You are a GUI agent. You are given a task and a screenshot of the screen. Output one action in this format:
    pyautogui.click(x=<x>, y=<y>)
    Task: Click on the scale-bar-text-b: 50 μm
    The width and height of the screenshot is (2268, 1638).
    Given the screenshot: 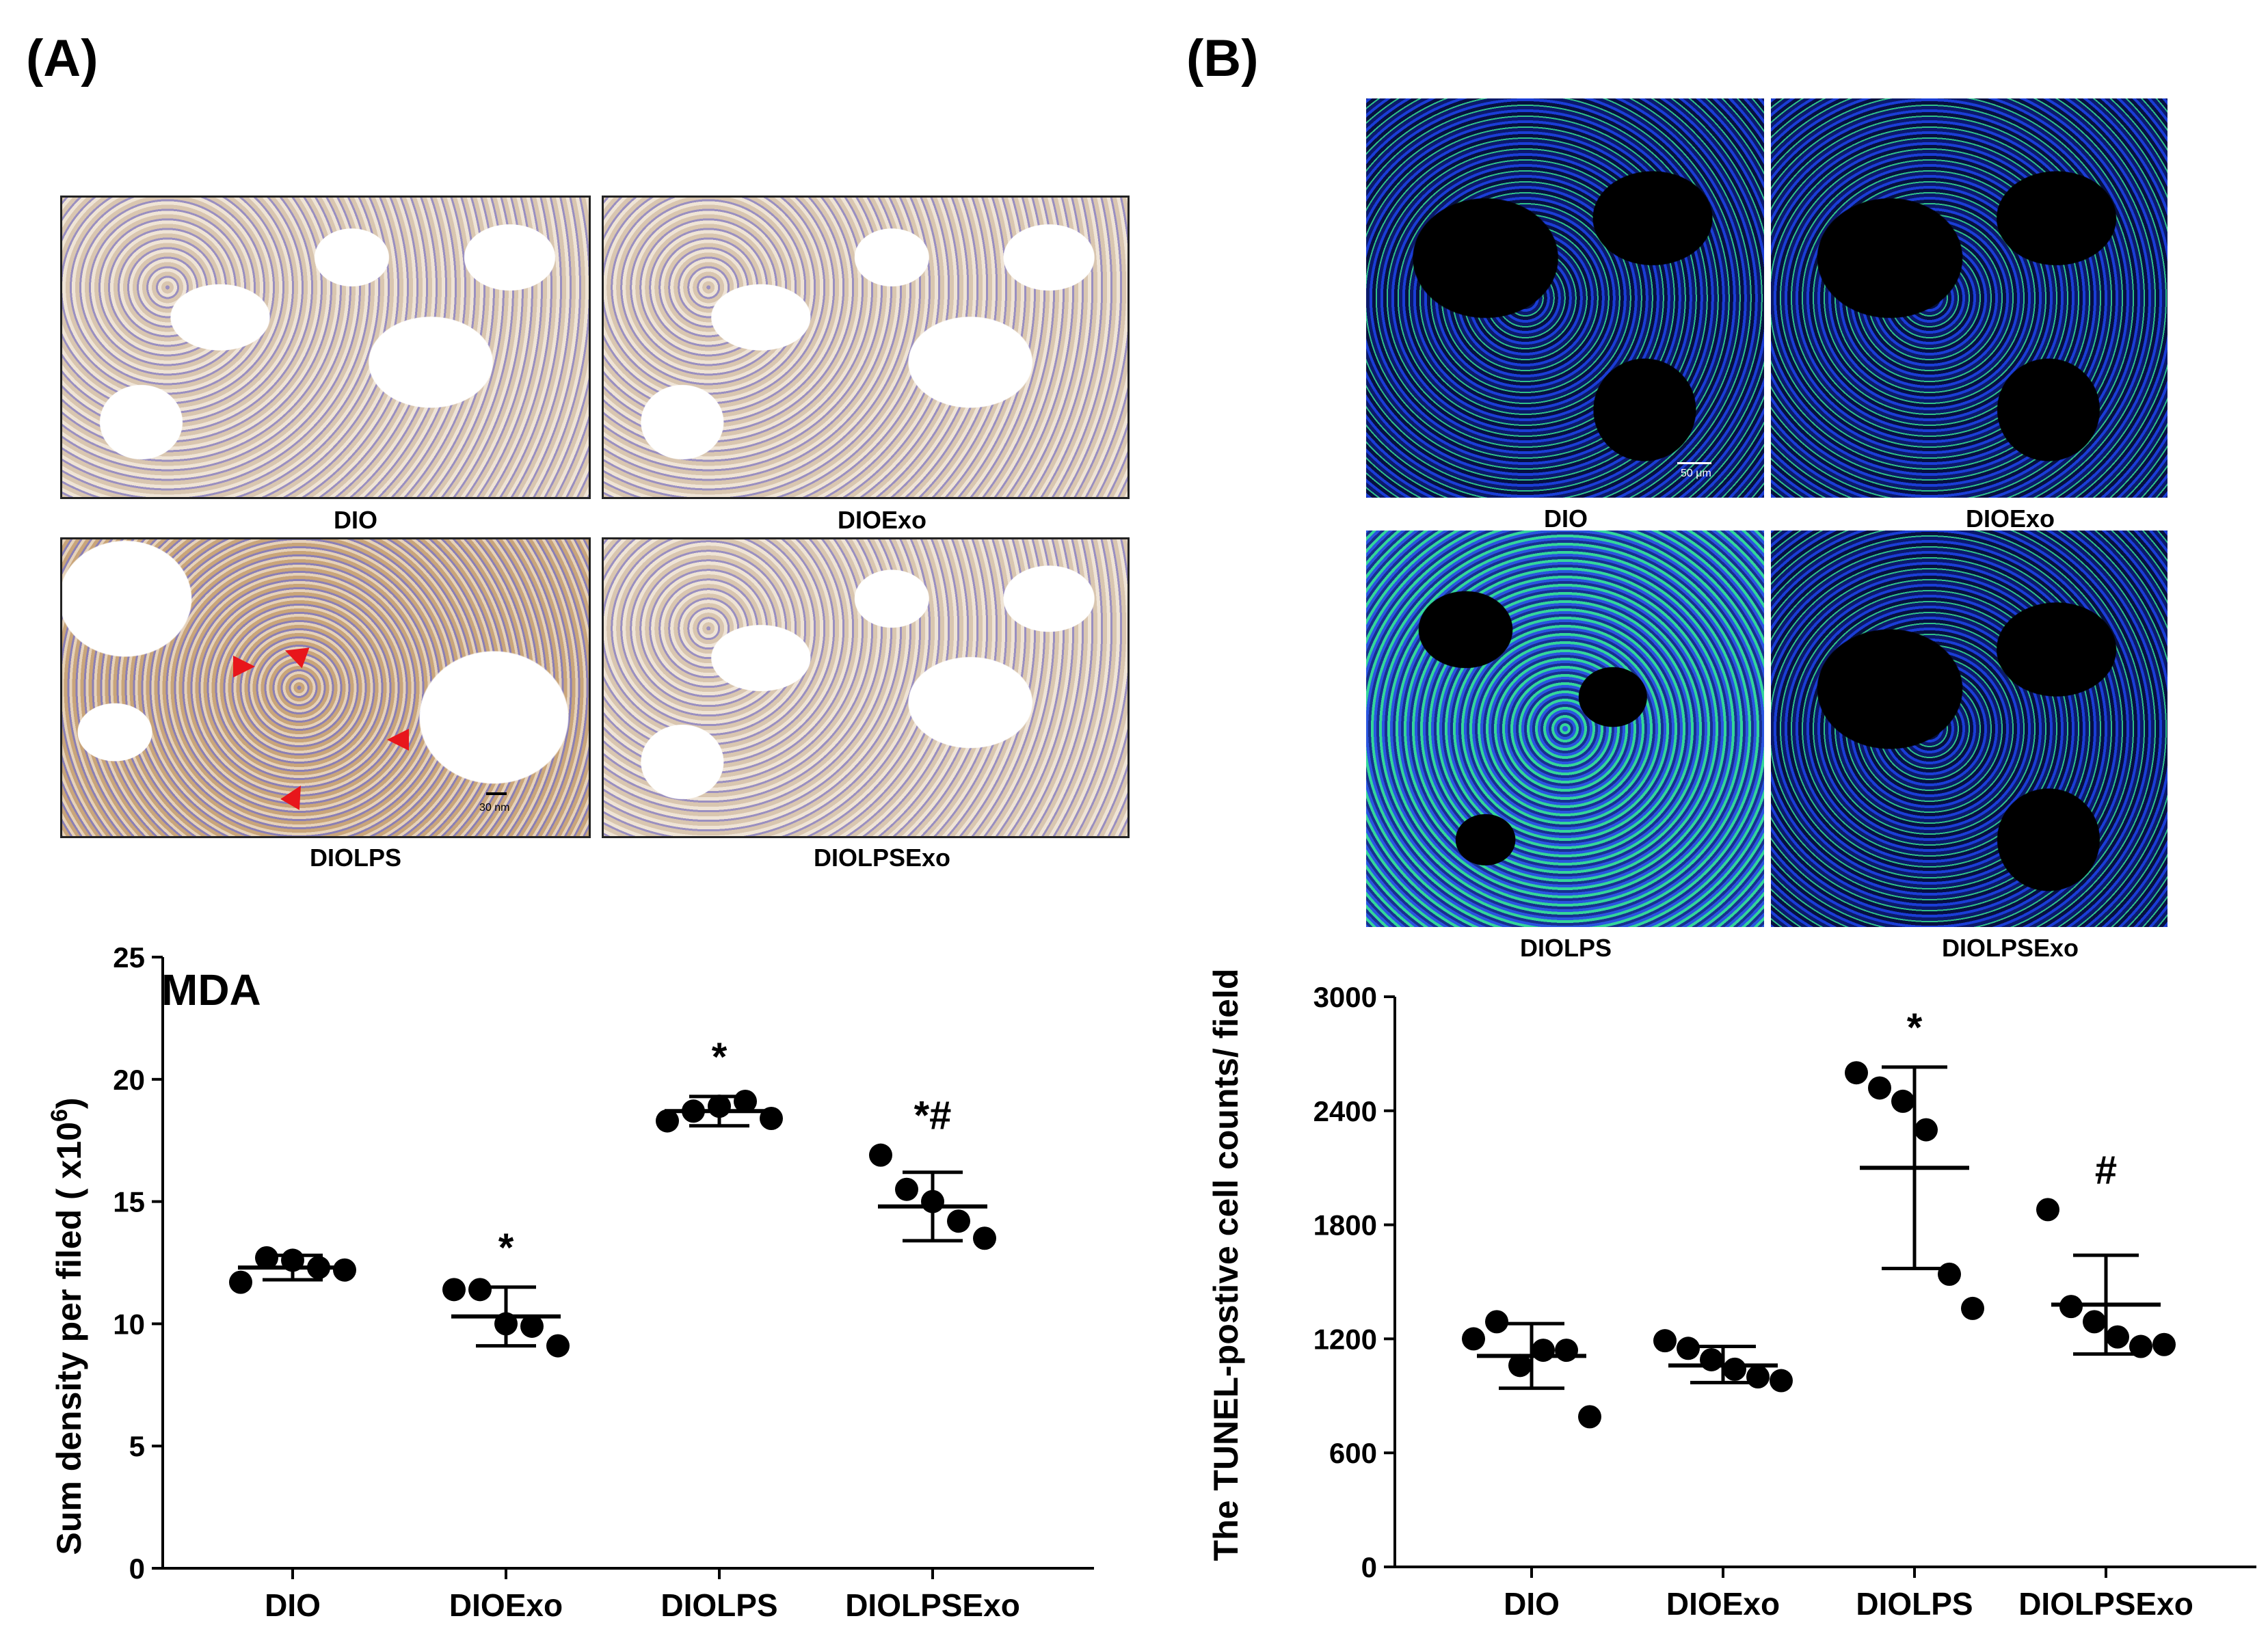 What is the action you would take?
    pyautogui.click(x=1696, y=474)
    